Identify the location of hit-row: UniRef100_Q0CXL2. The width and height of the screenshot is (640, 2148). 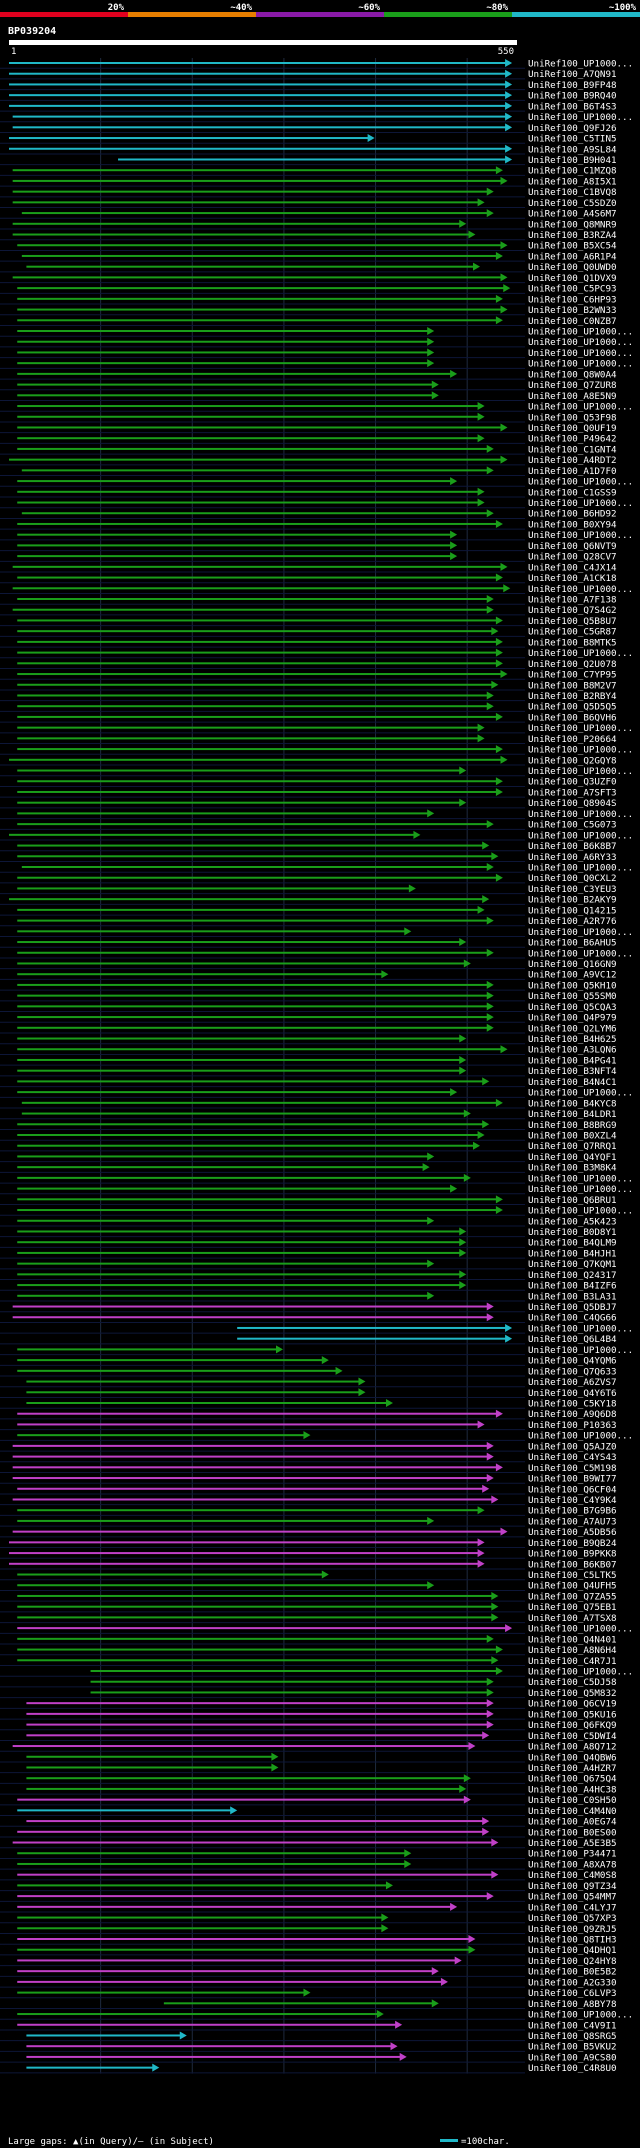
(308, 878).